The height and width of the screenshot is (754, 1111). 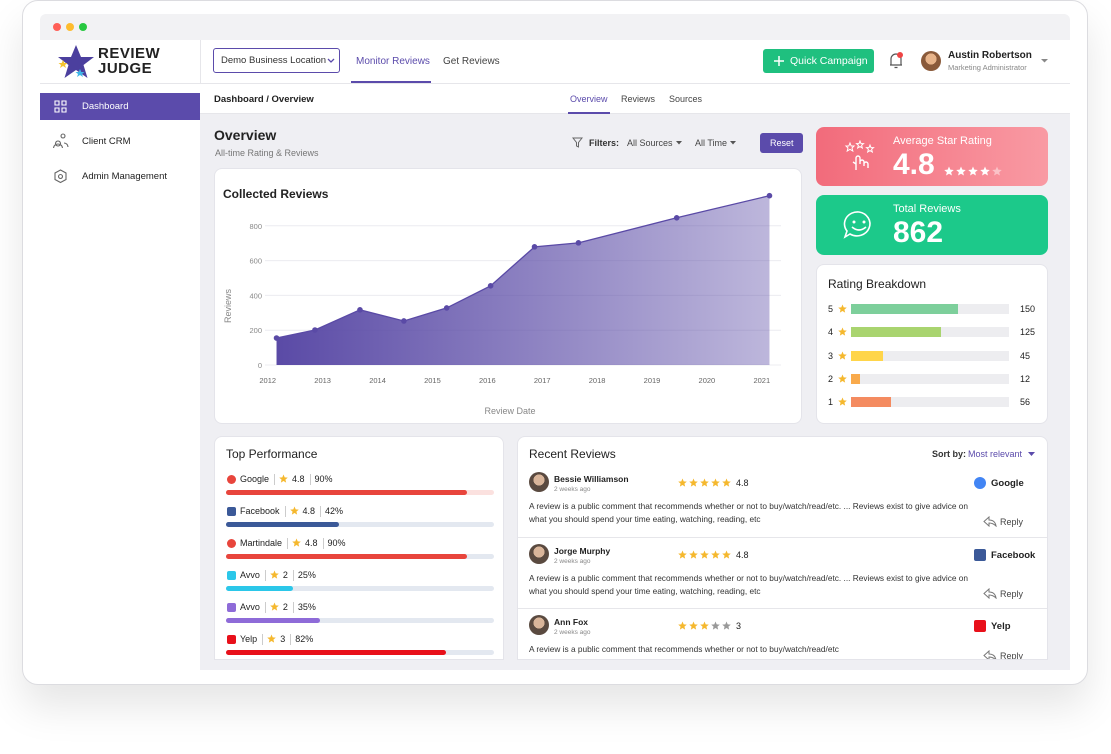 I want to click on reset-text: Reset, so click(x=782, y=143).